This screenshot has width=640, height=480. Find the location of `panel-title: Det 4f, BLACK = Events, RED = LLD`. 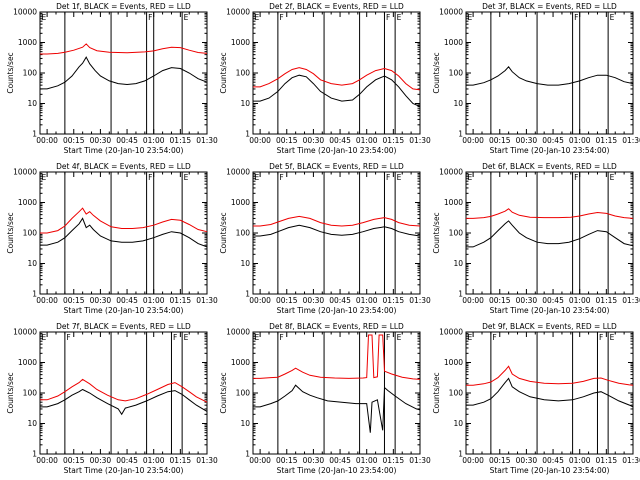

panel-title: Det 4f, BLACK = Events, RED = LLD is located at coordinates (123, 166).